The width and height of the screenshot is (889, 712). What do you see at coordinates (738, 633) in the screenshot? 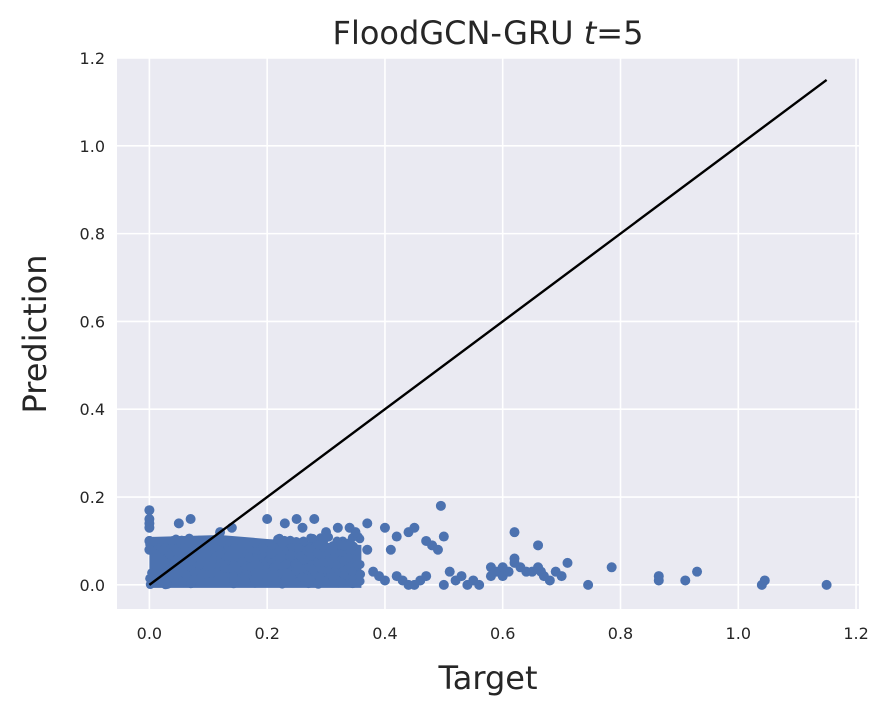
I see `x-tick-label: 1.0` at bounding box center [738, 633].